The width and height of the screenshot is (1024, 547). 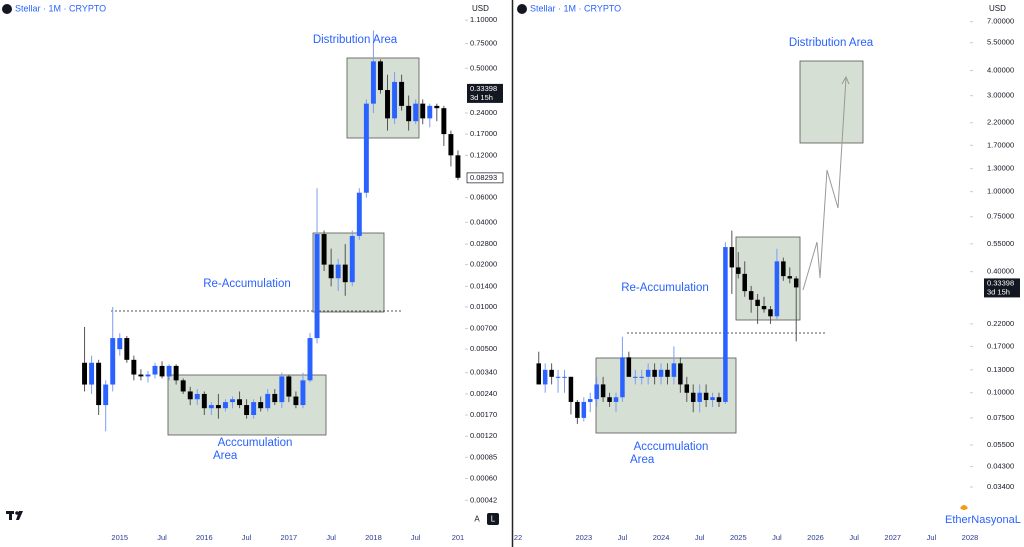 I want to click on x-tick-label: 2018, so click(x=373, y=537).